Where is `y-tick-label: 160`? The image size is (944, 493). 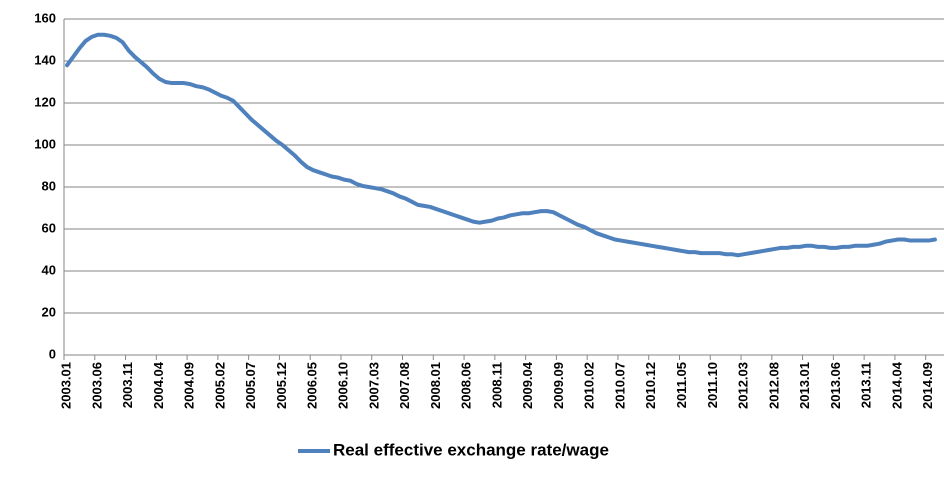
y-tick-label: 160 is located at coordinates (45, 17).